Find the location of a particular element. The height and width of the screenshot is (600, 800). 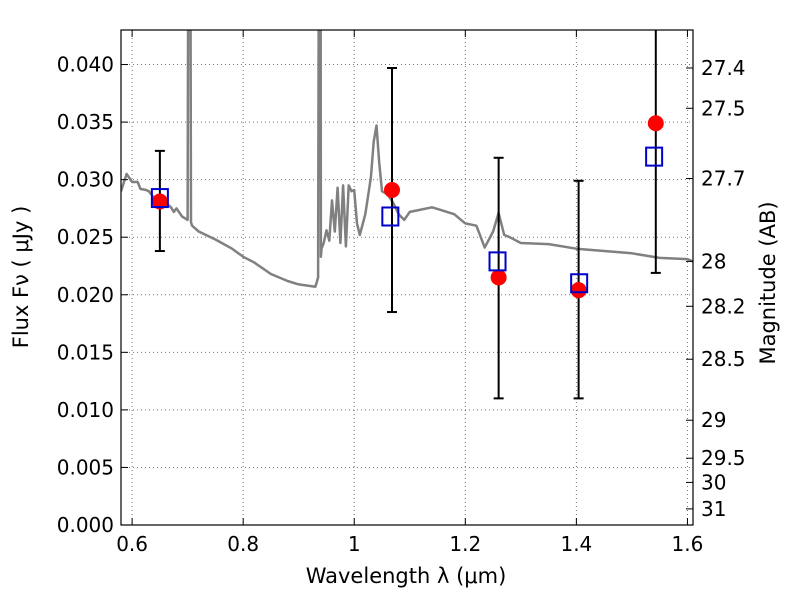

y-tick-label: 0.035 is located at coordinates (85, 122).